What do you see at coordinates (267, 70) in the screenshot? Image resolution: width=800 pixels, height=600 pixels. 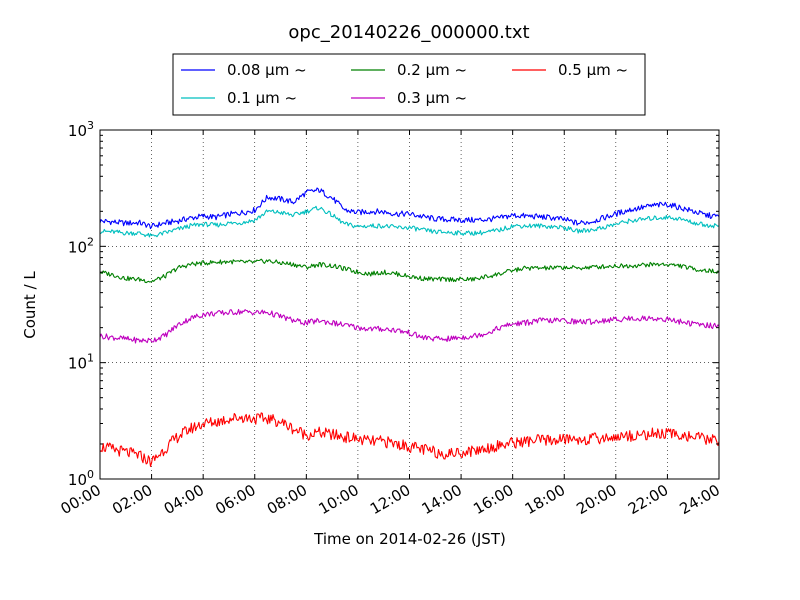 I see `legend-label-1: 0.08 μm ~` at bounding box center [267, 70].